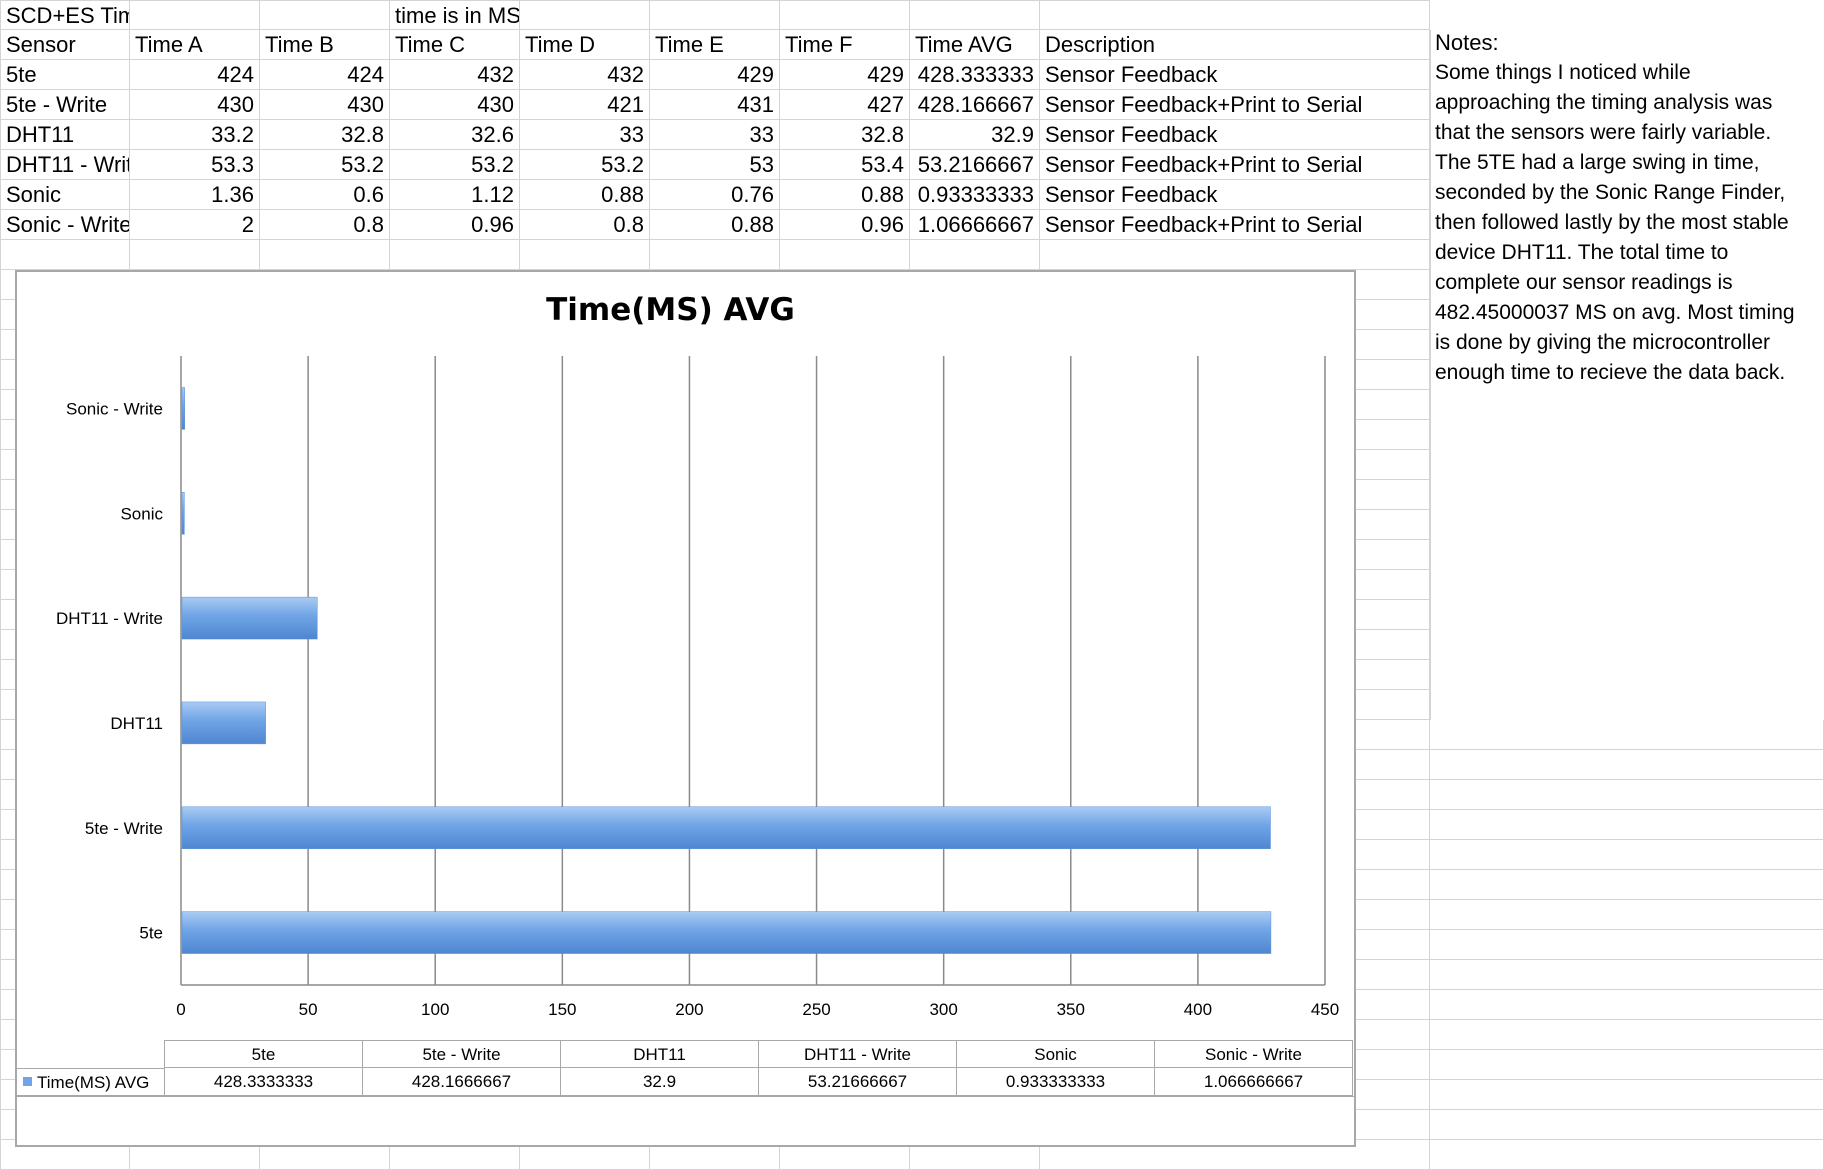  I want to click on data-cell: 1.36, so click(195, 195).